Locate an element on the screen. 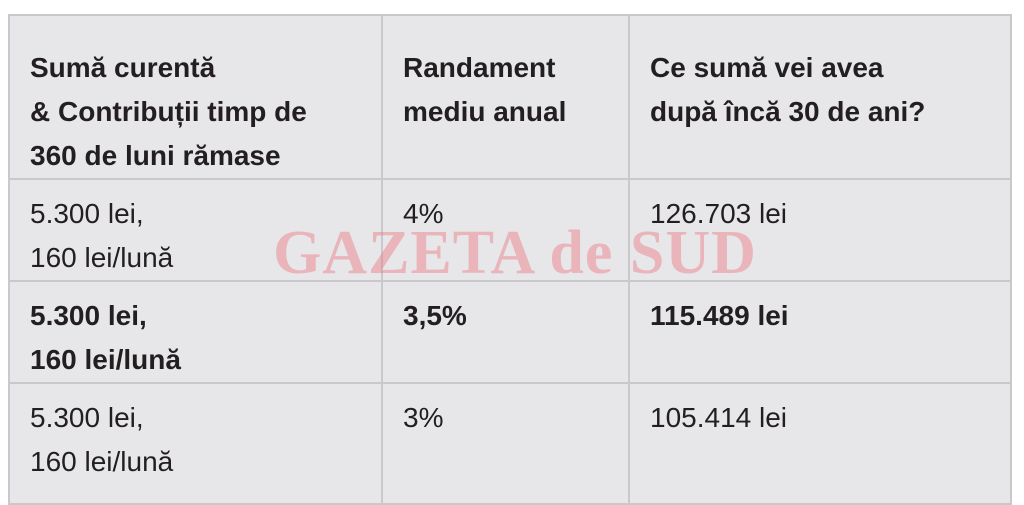 Image resolution: width=1024 pixels, height=505 pixels. table-cell: Ce sumă vei avea după încă 30 de ani? is located at coordinates (820, 97).